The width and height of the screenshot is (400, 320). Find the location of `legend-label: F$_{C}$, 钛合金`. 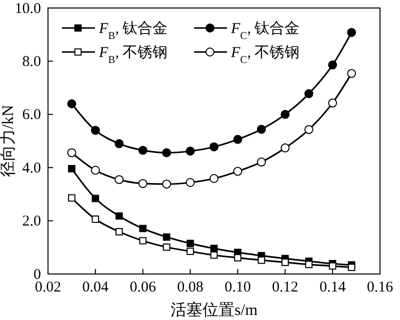

legend-label: F$_{C}$, 钛合金 is located at coordinates (265, 31).